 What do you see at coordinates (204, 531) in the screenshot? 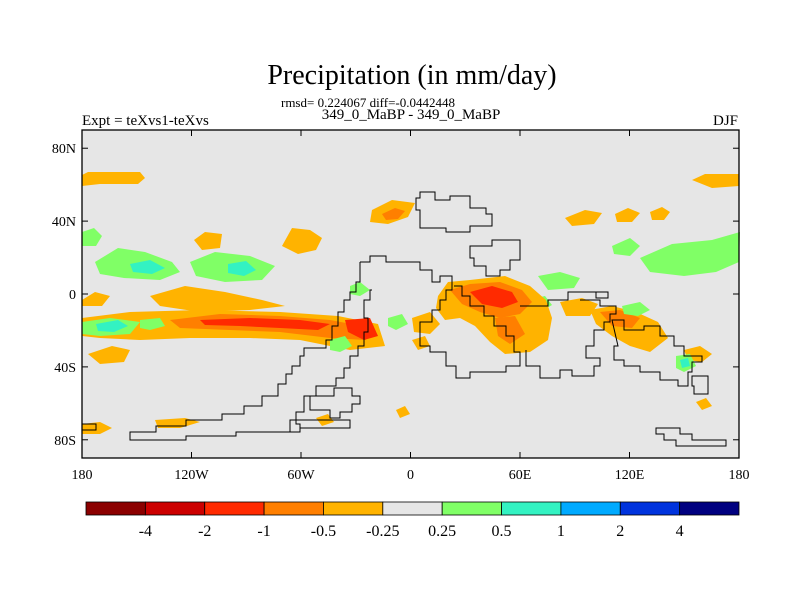
I see `colorbar-label: -2` at bounding box center [204, 531].